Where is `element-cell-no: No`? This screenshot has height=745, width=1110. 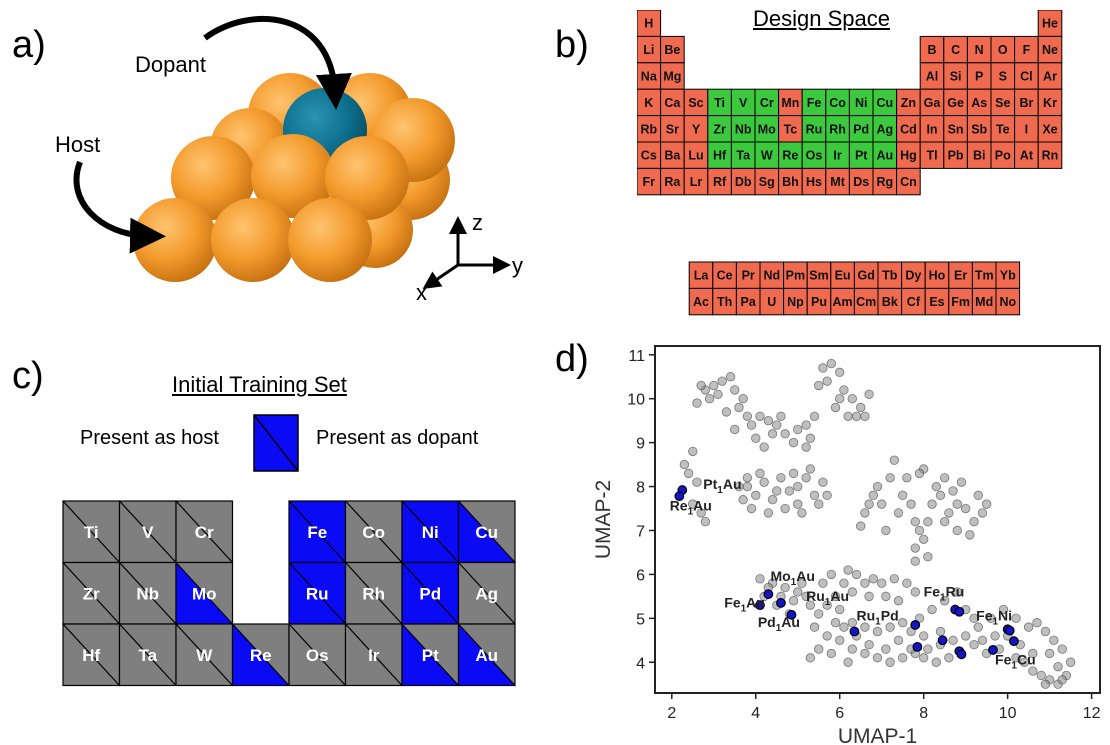 element-cell-no: No is located at coordinates (1008, 301).